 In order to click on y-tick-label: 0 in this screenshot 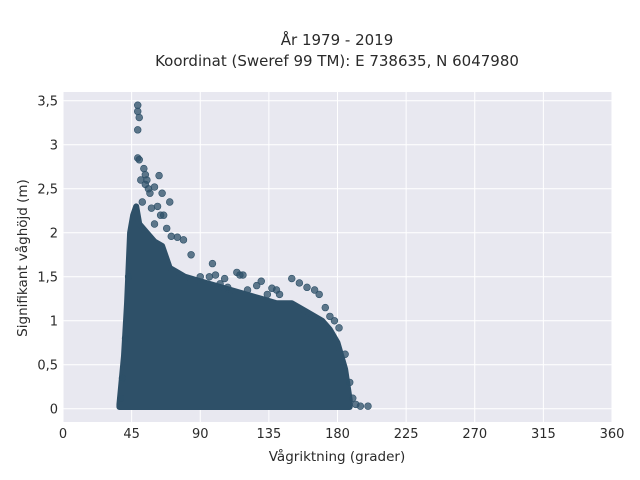, I will do `click(54, 409)`.